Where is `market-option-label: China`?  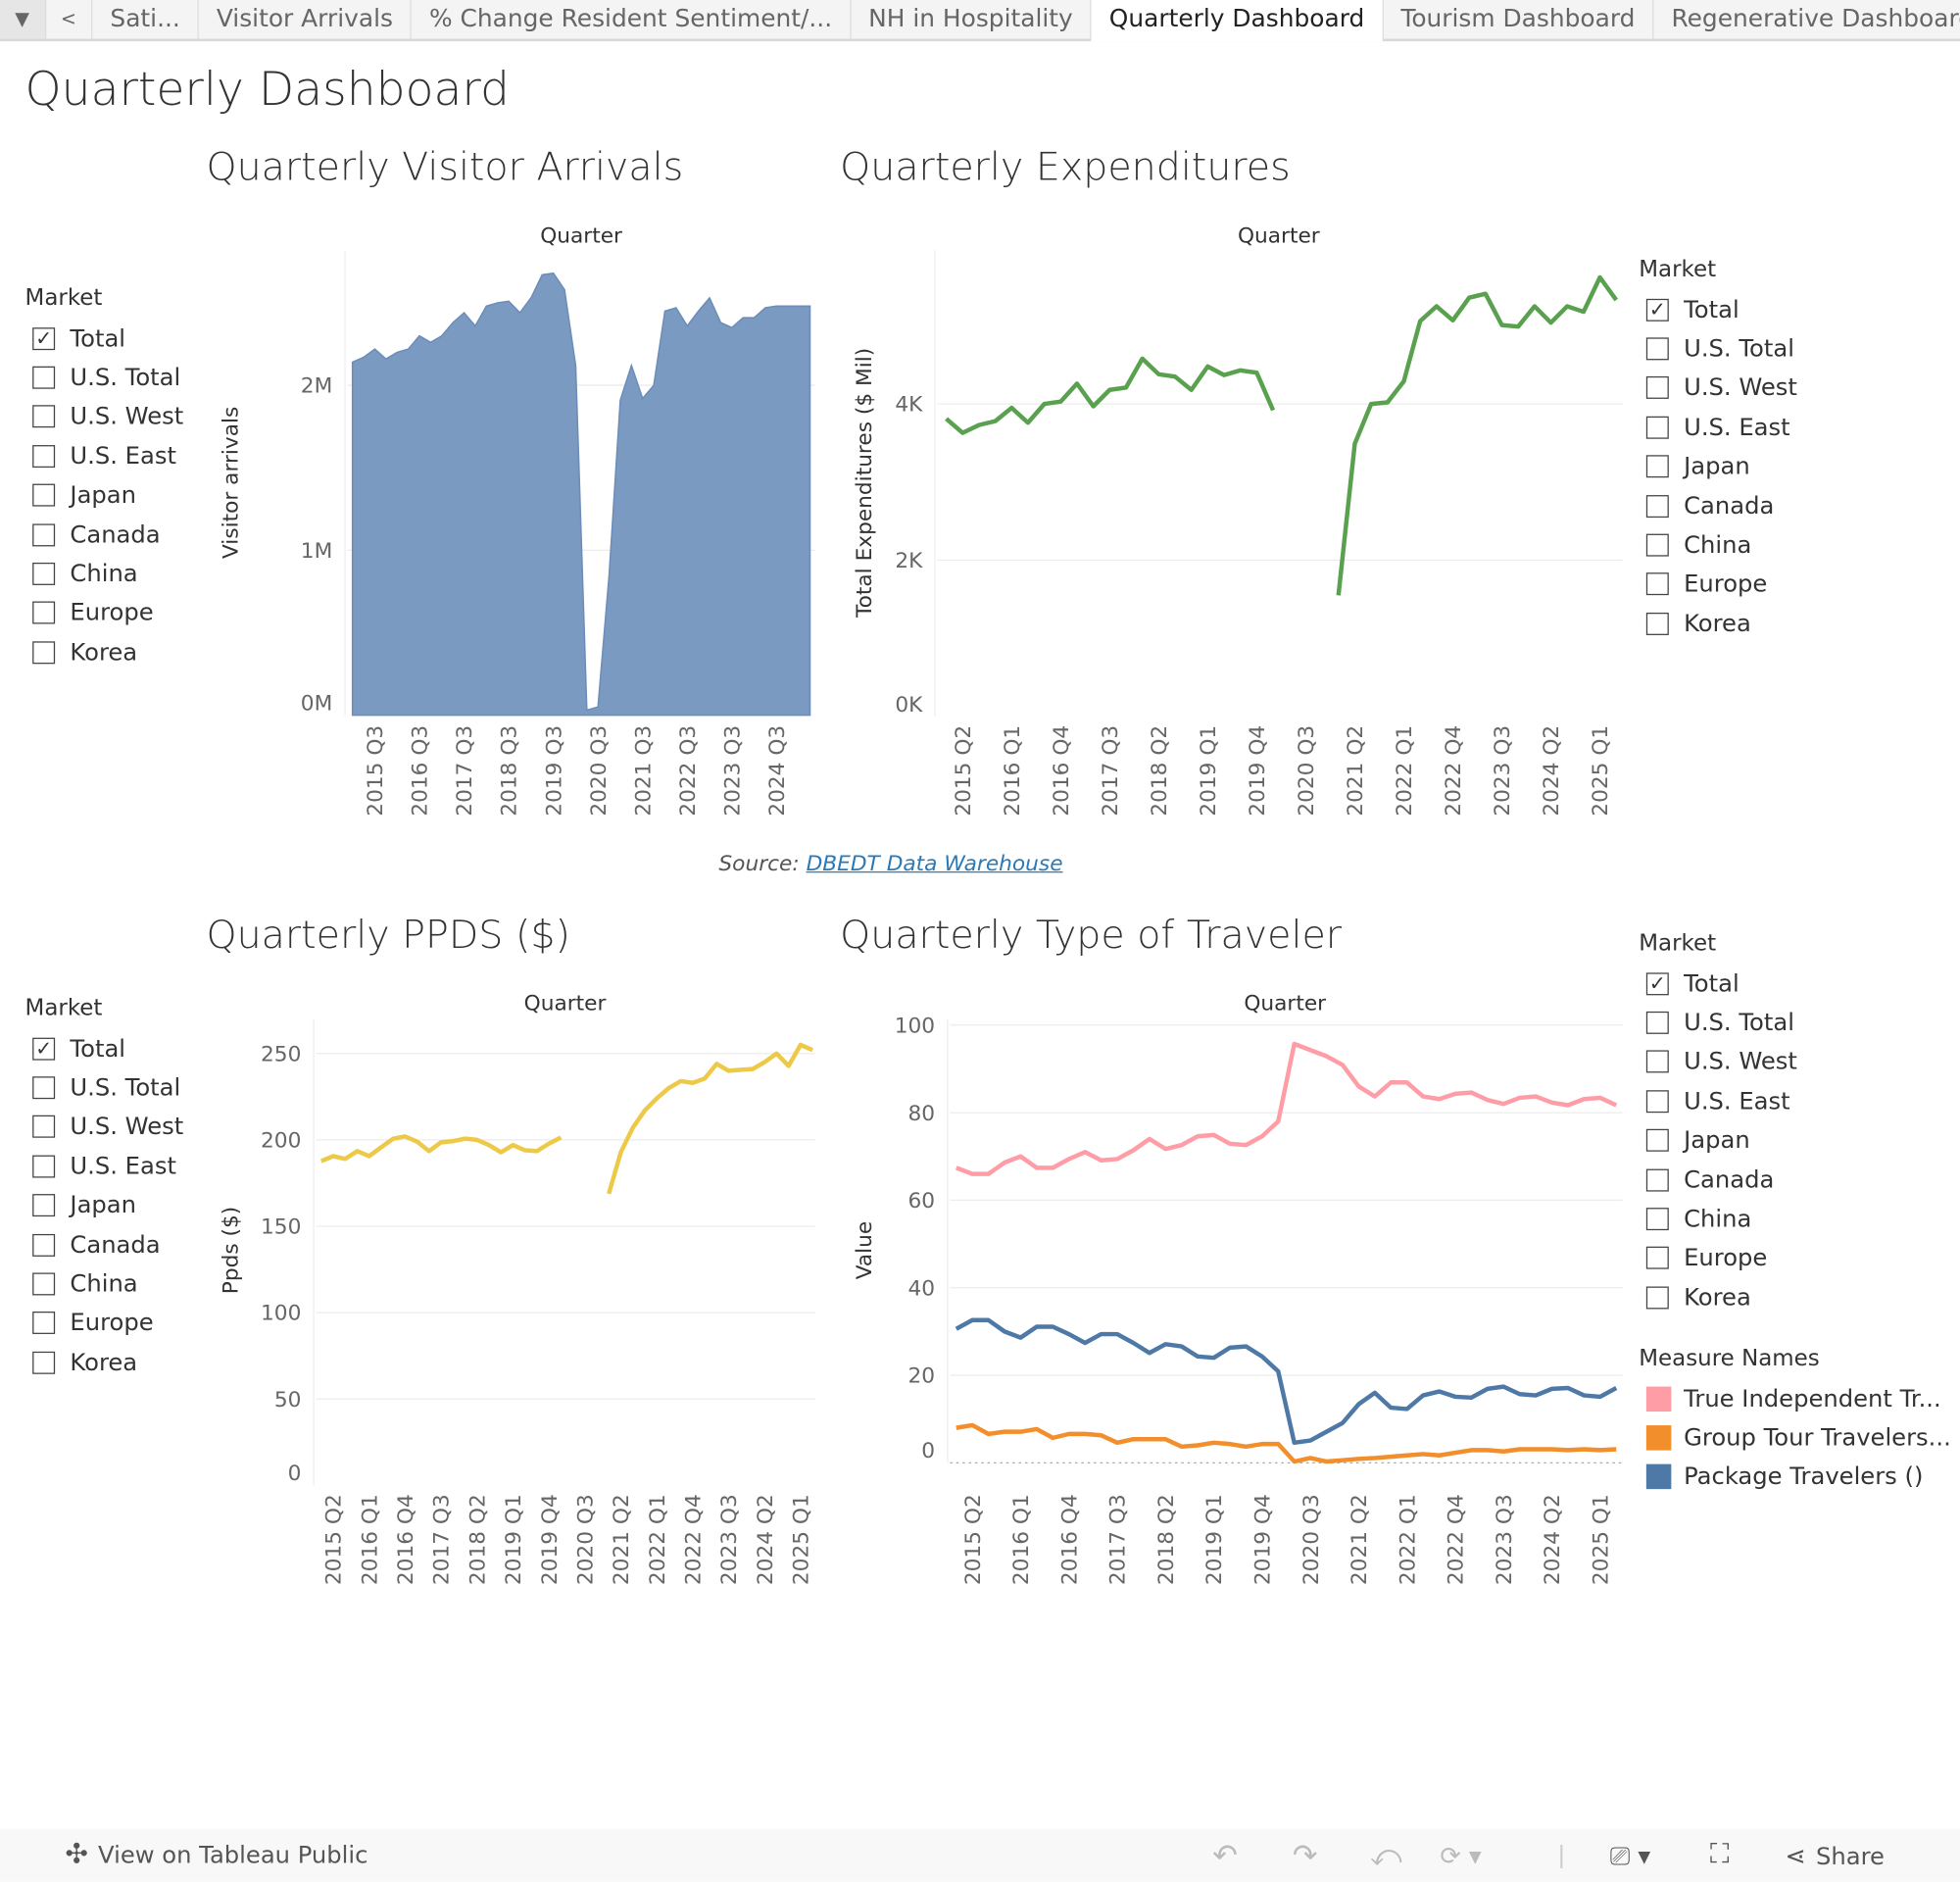 market-option-label: China is located at coordinates (103, 574).